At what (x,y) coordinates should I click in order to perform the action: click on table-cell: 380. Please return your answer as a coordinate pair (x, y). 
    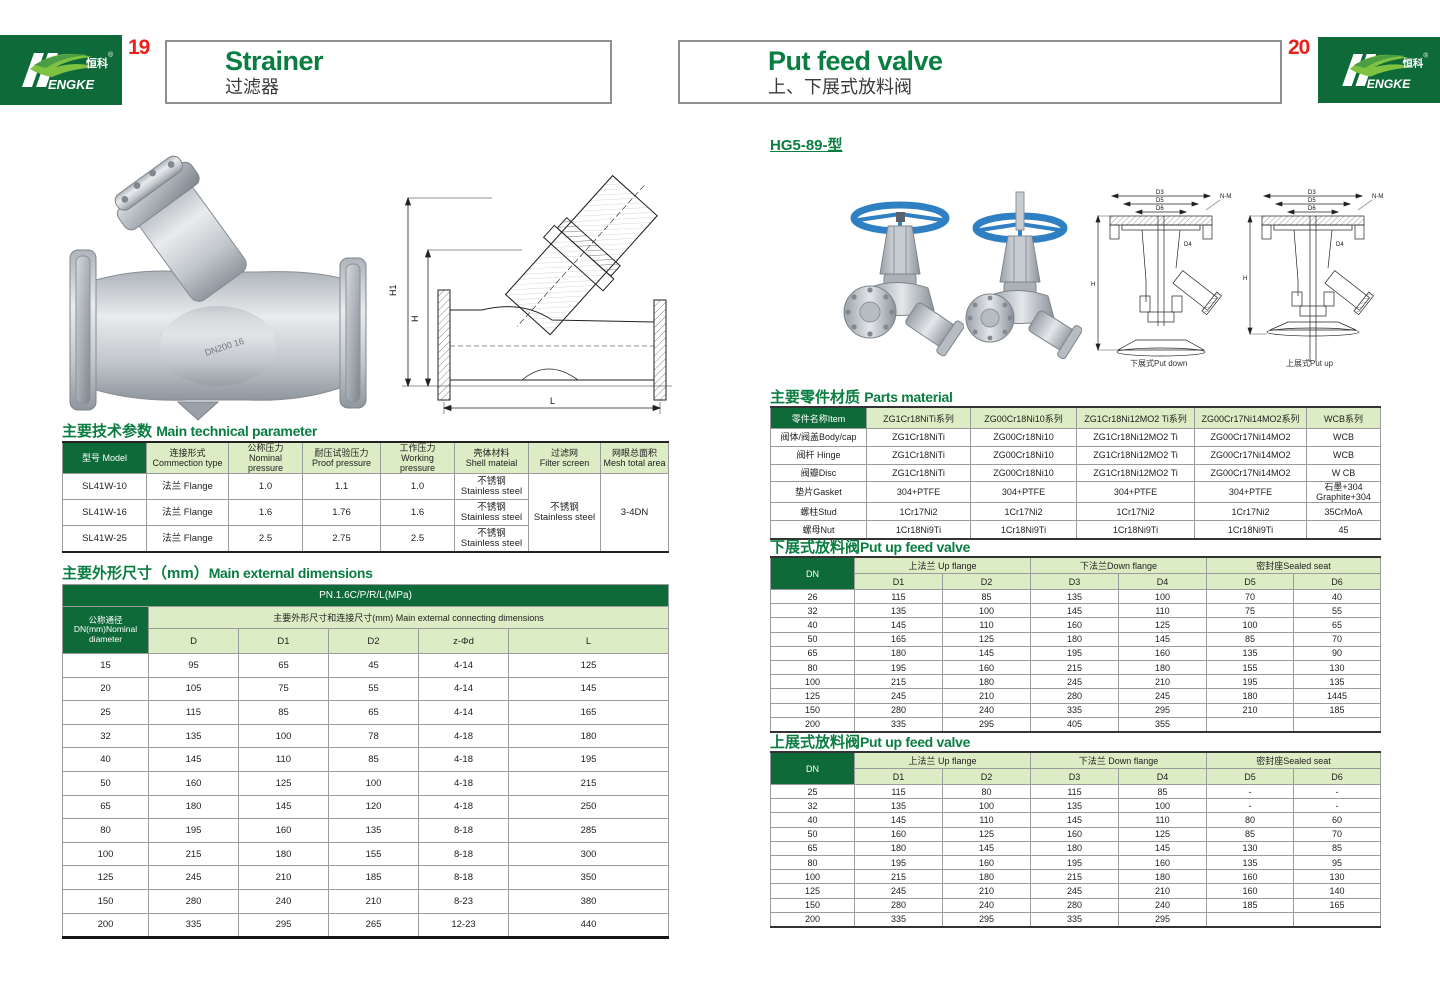
    Looking at the image, I should click on (588, 901).